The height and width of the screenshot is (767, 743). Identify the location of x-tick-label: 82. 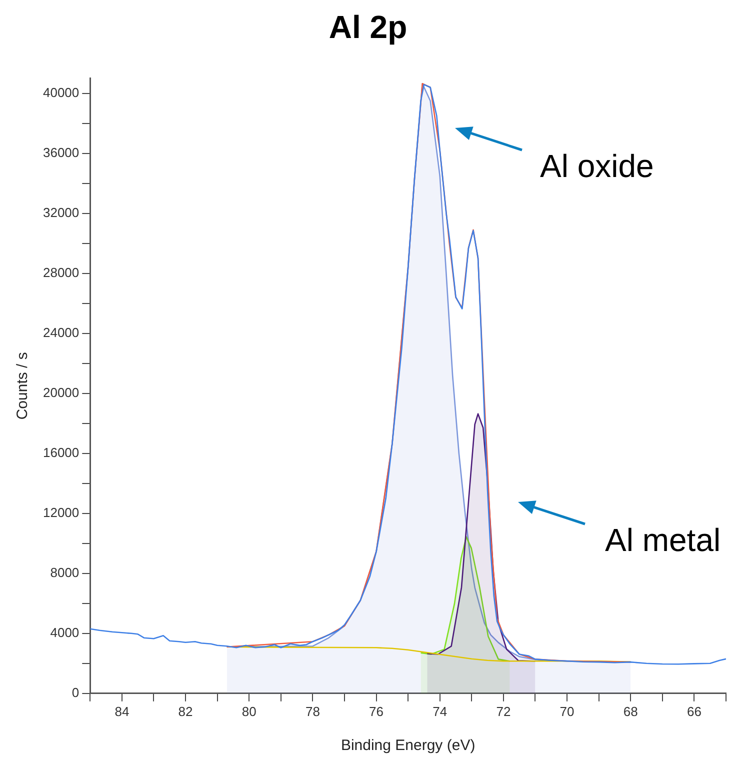
(185, 711).